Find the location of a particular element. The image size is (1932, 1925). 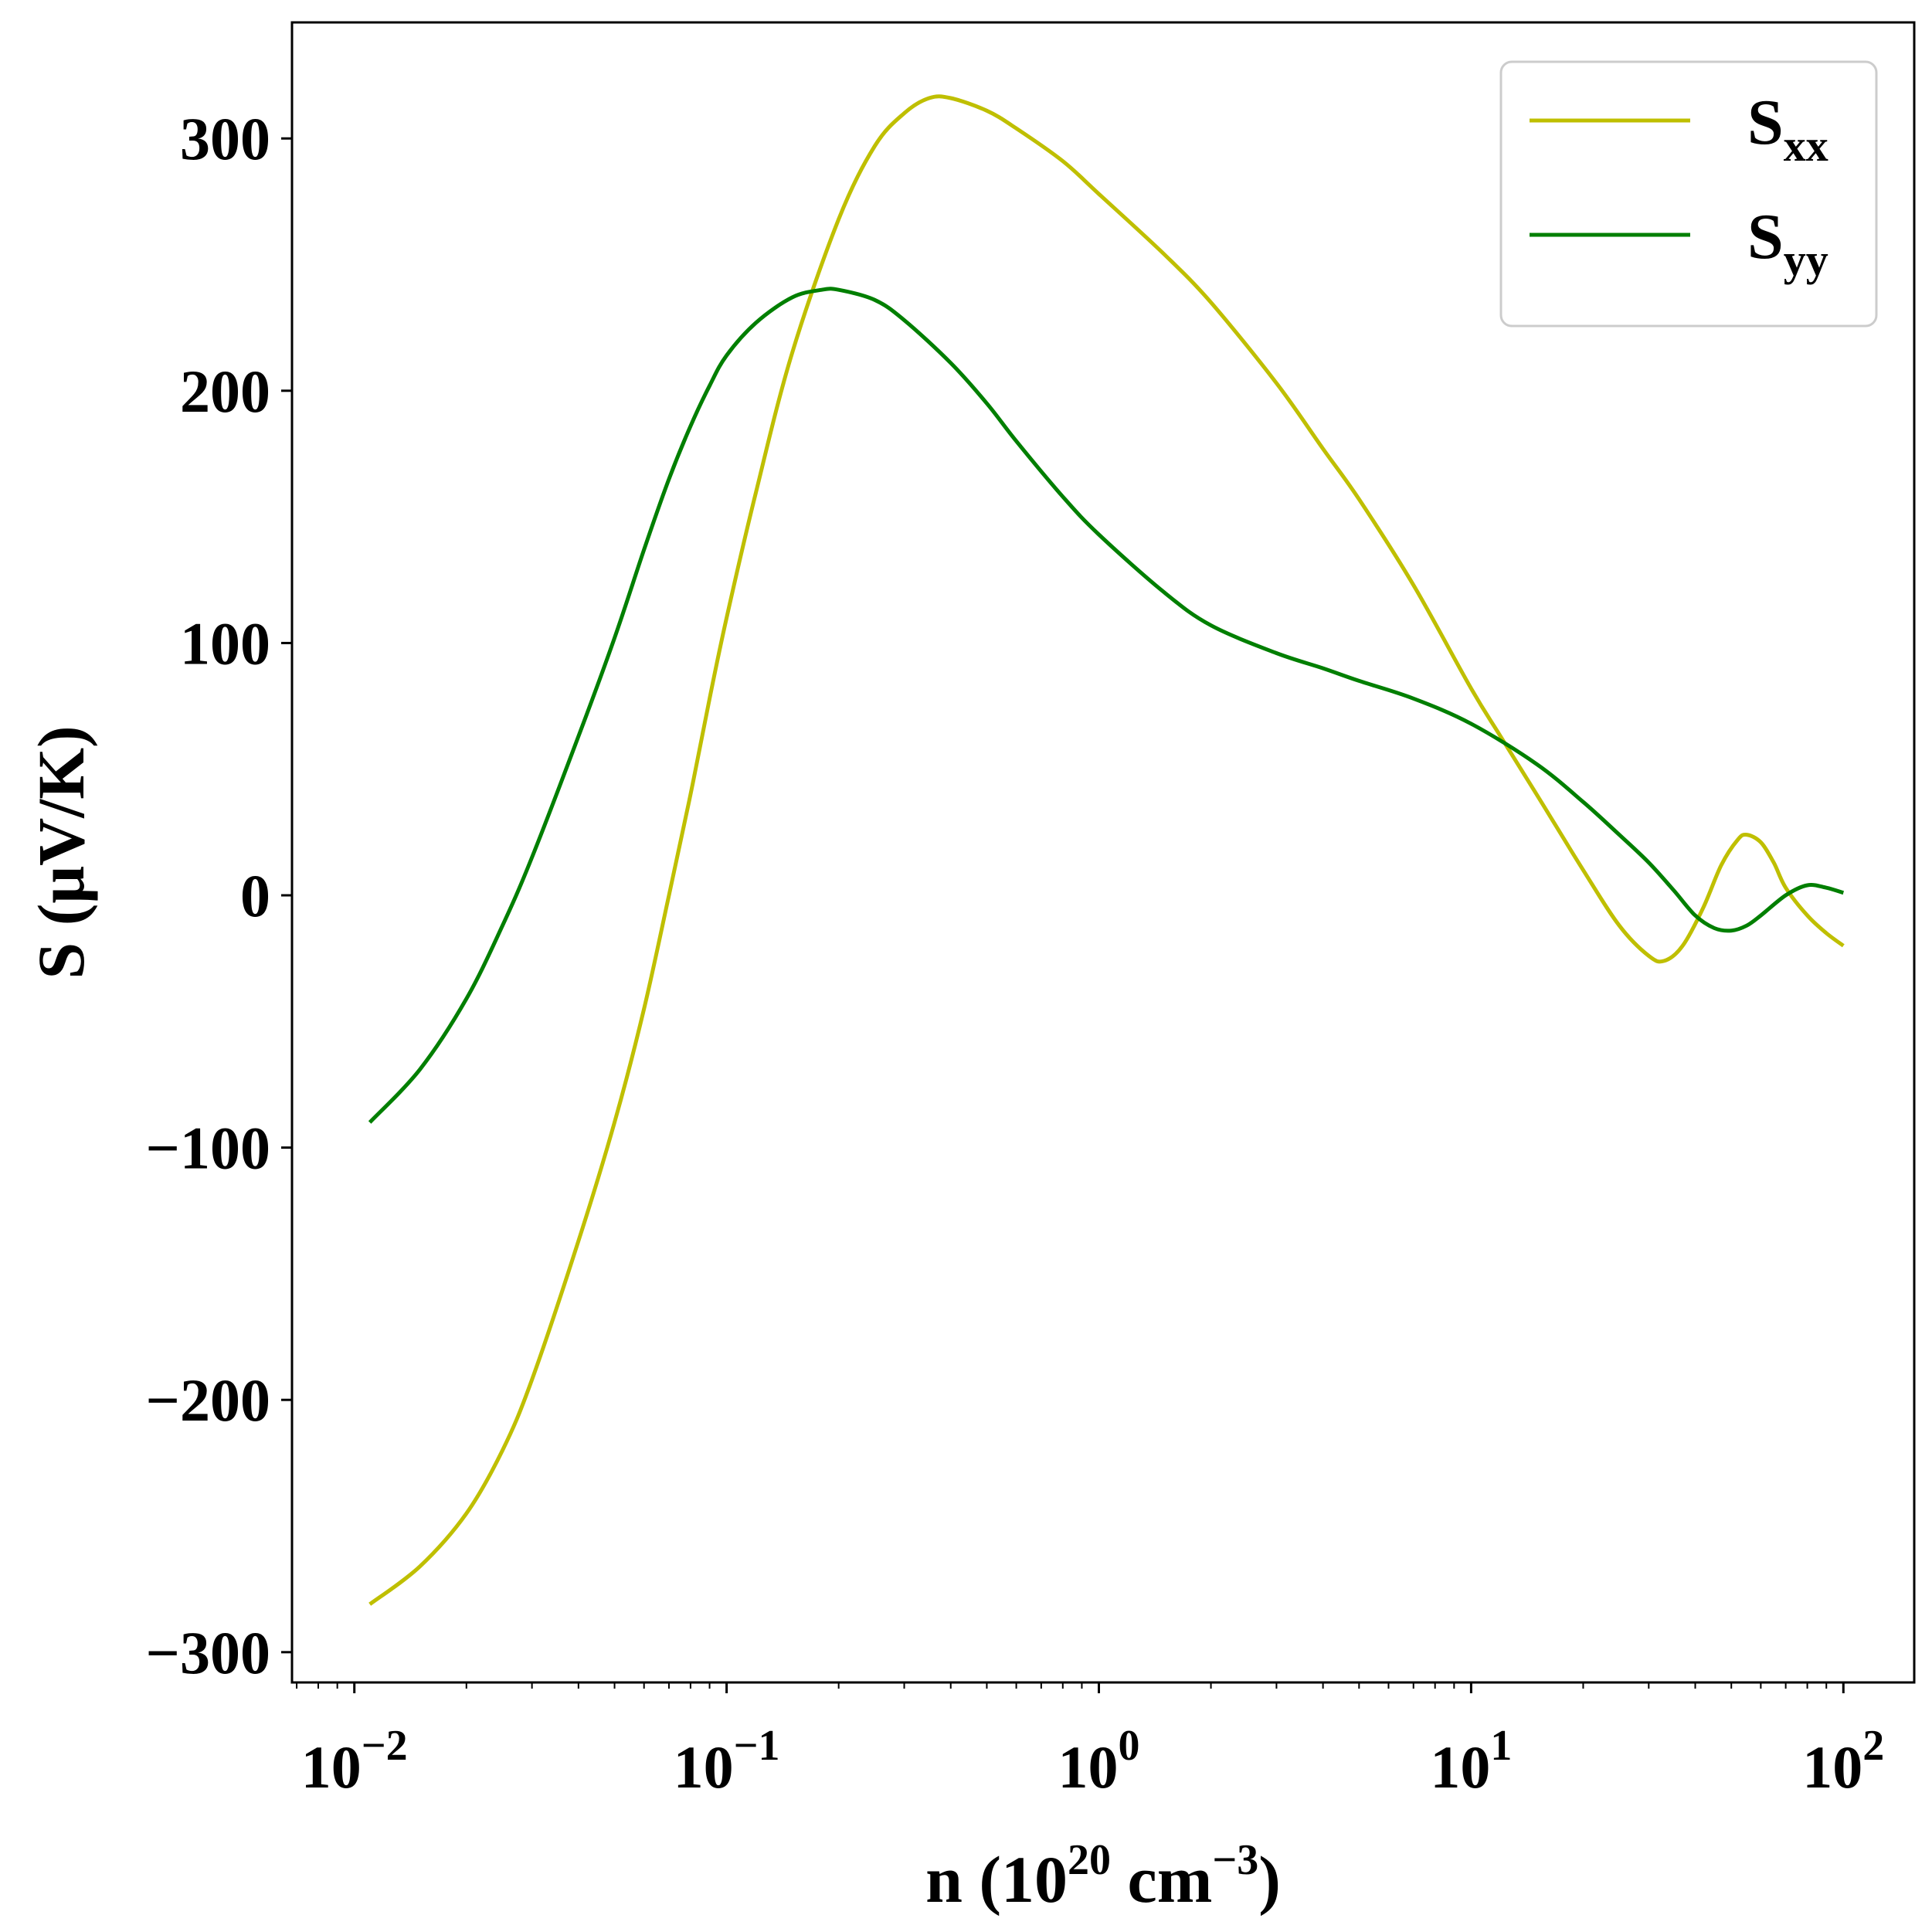

x-axis-label: n (1020 cm−3) is located at coordinates (1103, 1876).